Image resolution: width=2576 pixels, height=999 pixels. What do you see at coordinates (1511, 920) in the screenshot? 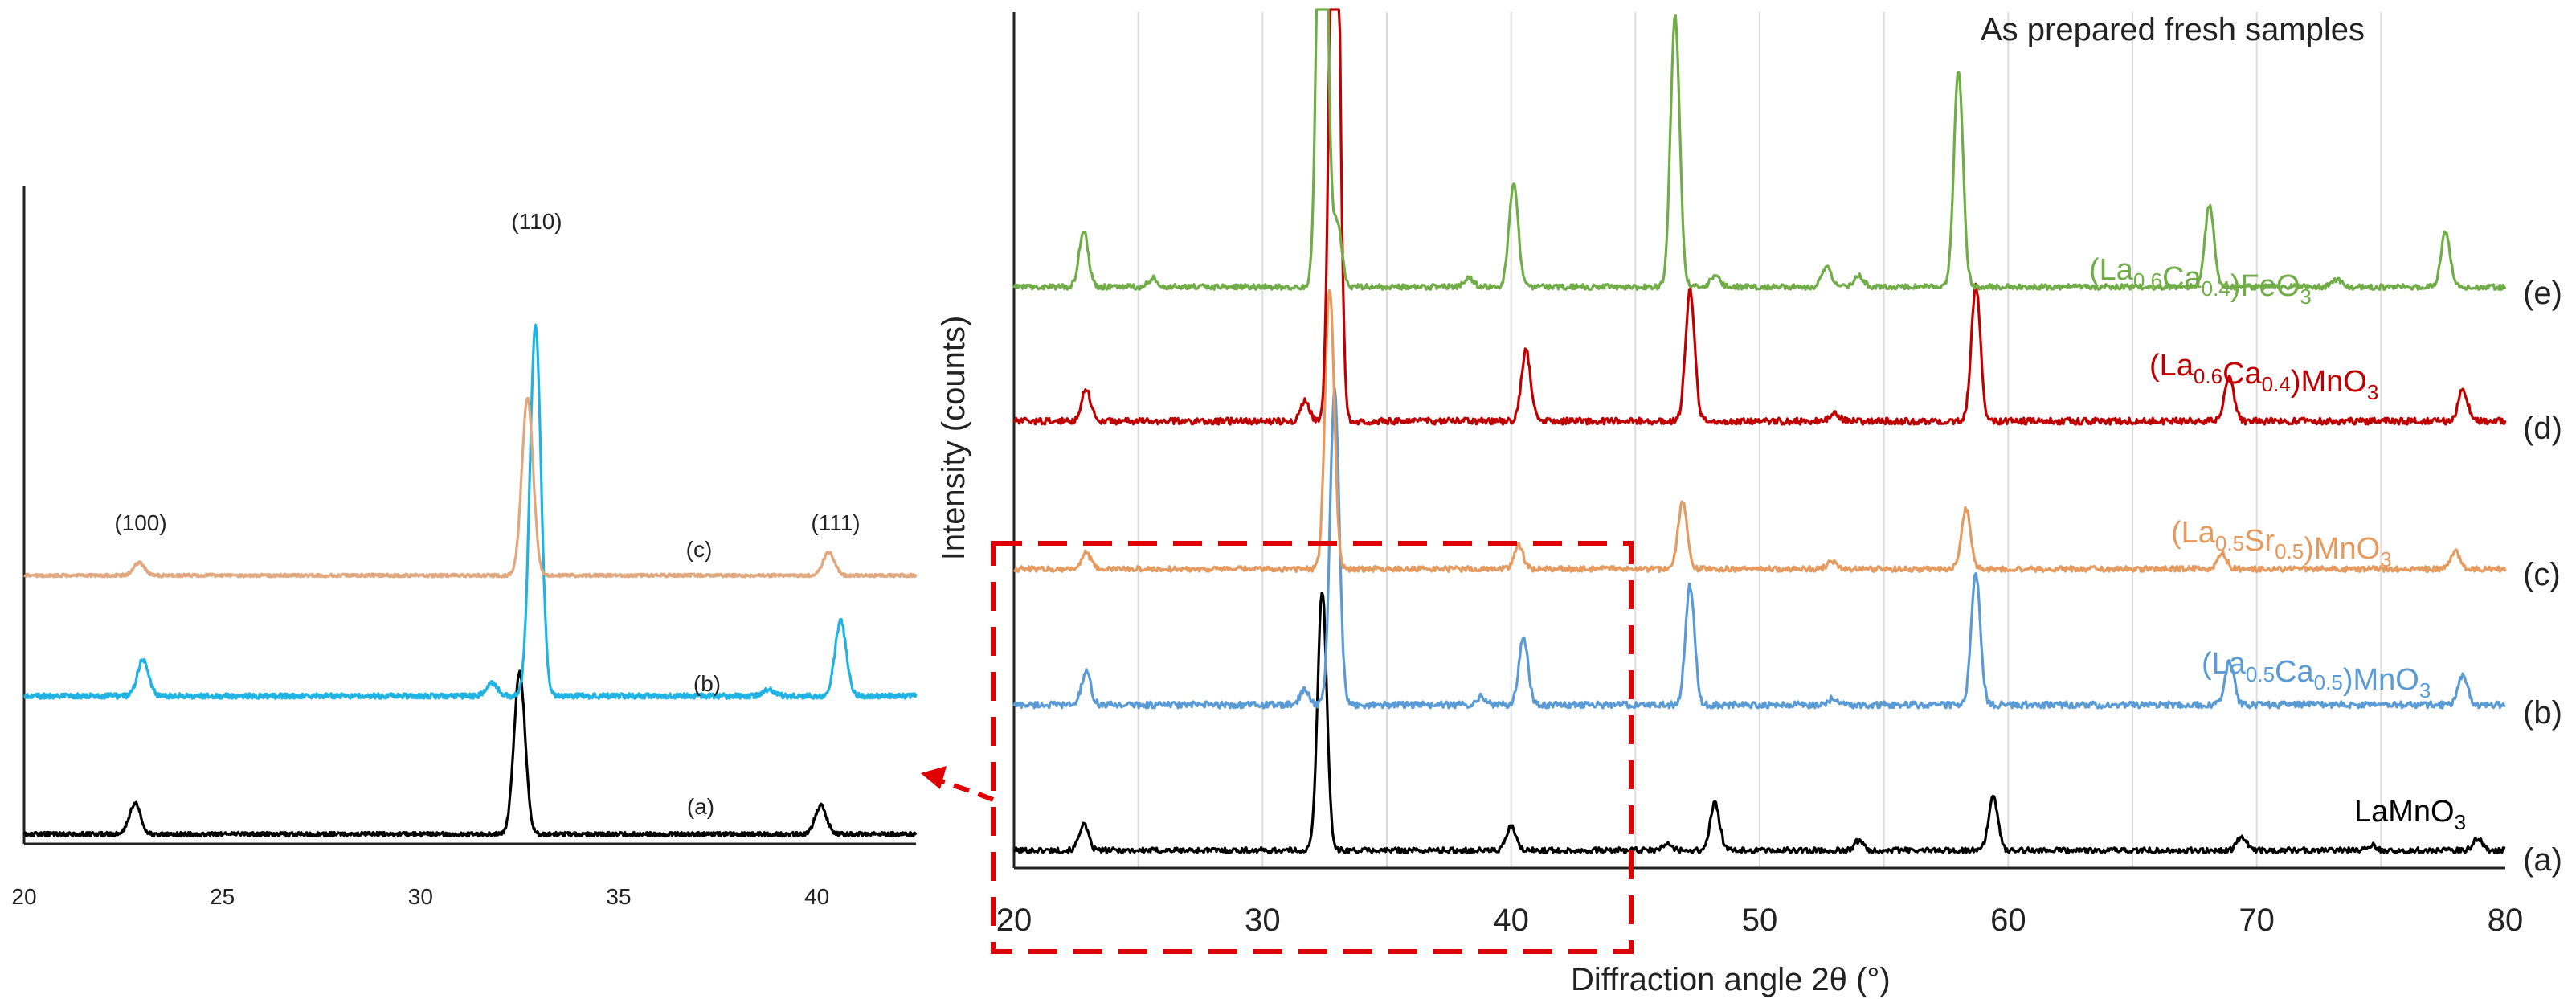
I see `main-x-tick-label: 40` at bounding box center [1511, 920].